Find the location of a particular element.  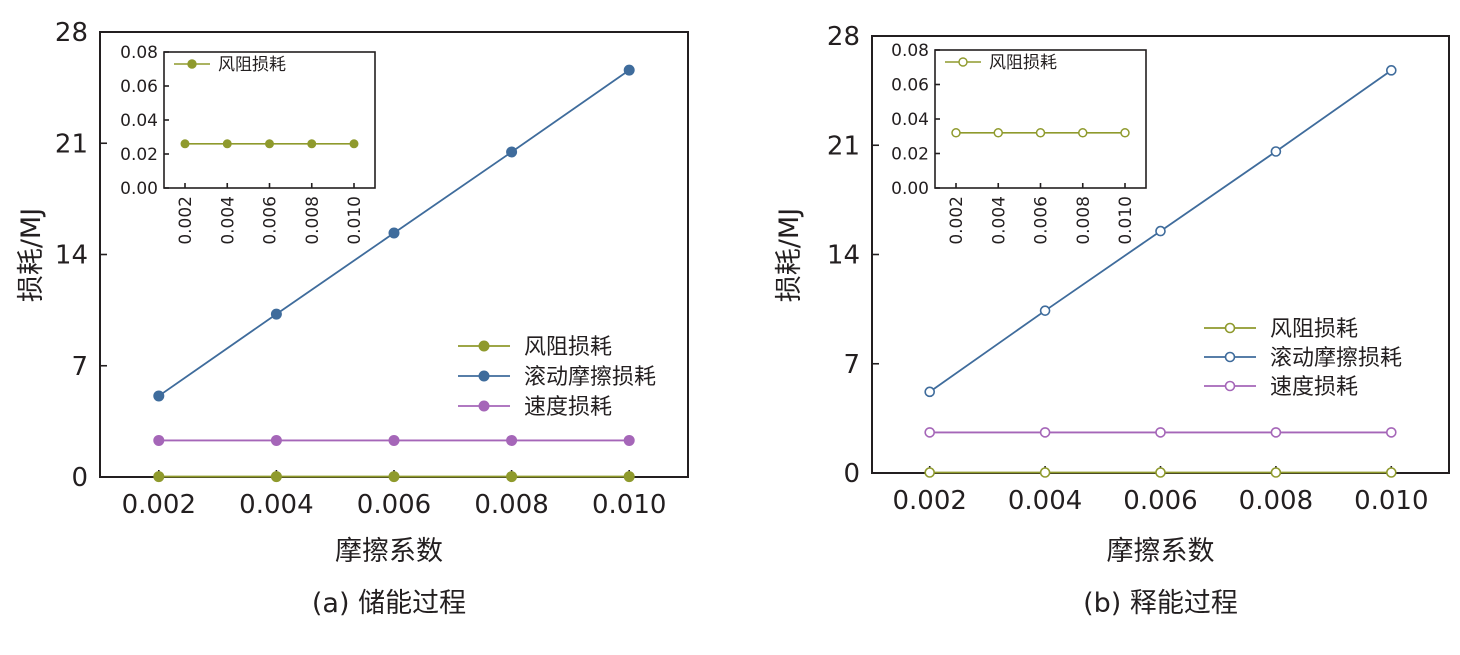

inset-legend-label: 风阻损耗 is located at coordinates (252, 65).